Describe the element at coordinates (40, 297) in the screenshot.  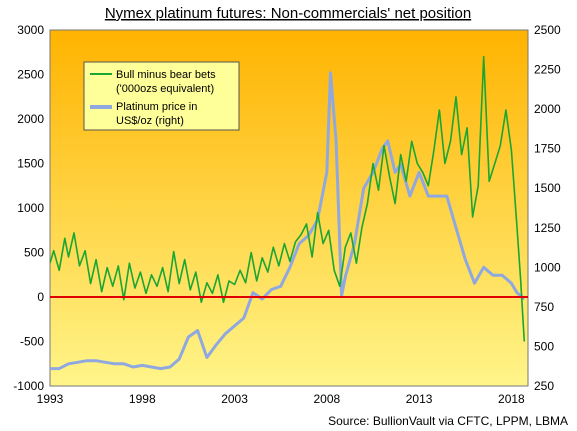
I see `left-tick-label: 0` at that location.